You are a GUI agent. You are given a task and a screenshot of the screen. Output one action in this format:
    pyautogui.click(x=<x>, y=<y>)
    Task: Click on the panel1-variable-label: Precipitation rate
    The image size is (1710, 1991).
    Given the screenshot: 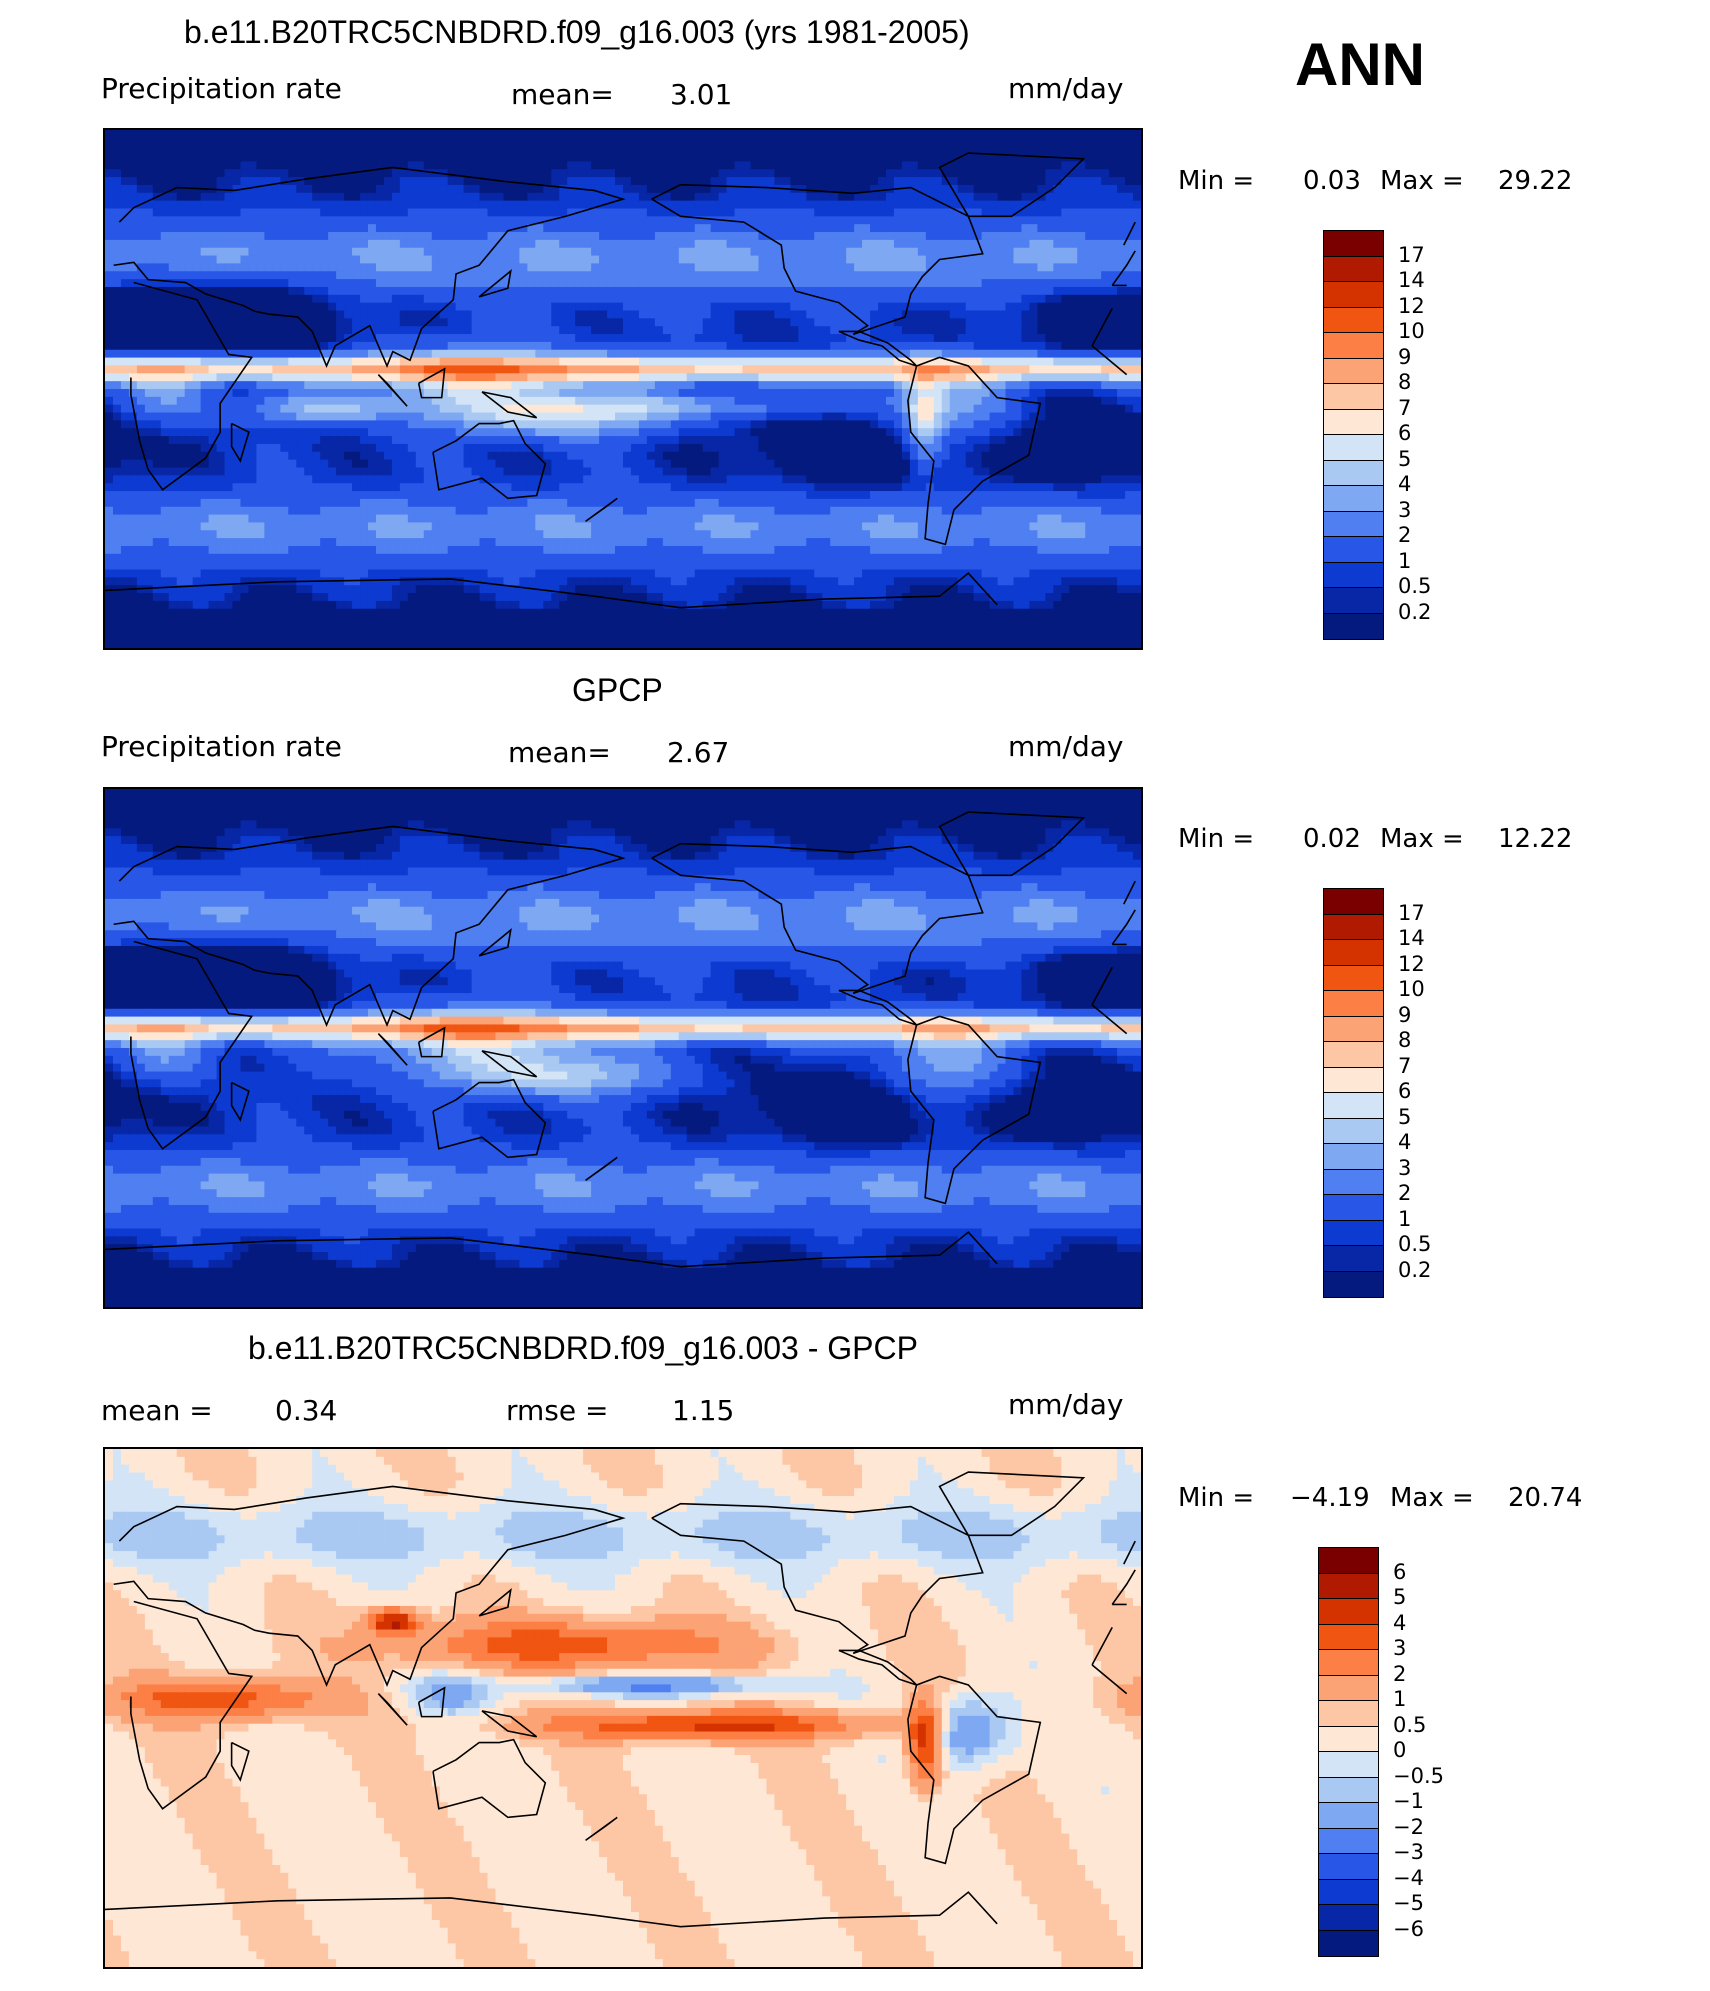 What is the action you would take?
    pyautogui.click(x=221, y=88)
    